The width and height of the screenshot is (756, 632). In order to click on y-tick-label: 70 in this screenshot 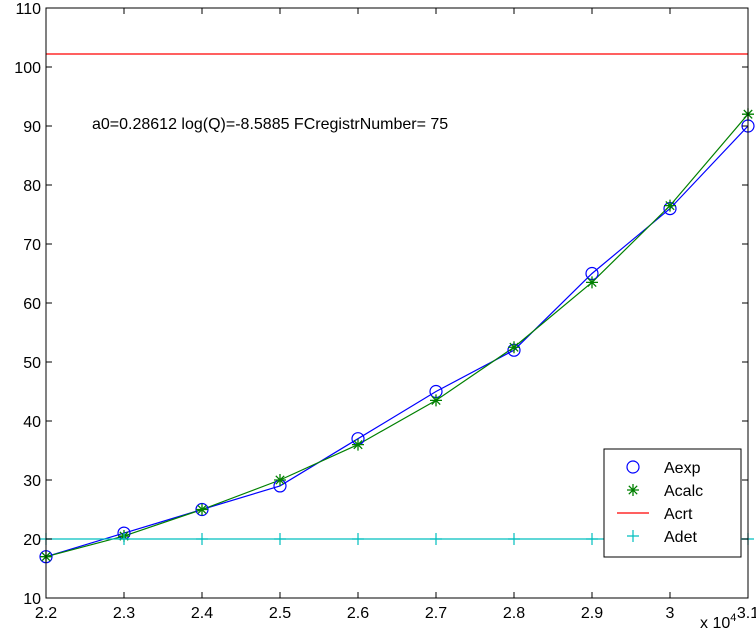, I will do `click(32, 245)`.